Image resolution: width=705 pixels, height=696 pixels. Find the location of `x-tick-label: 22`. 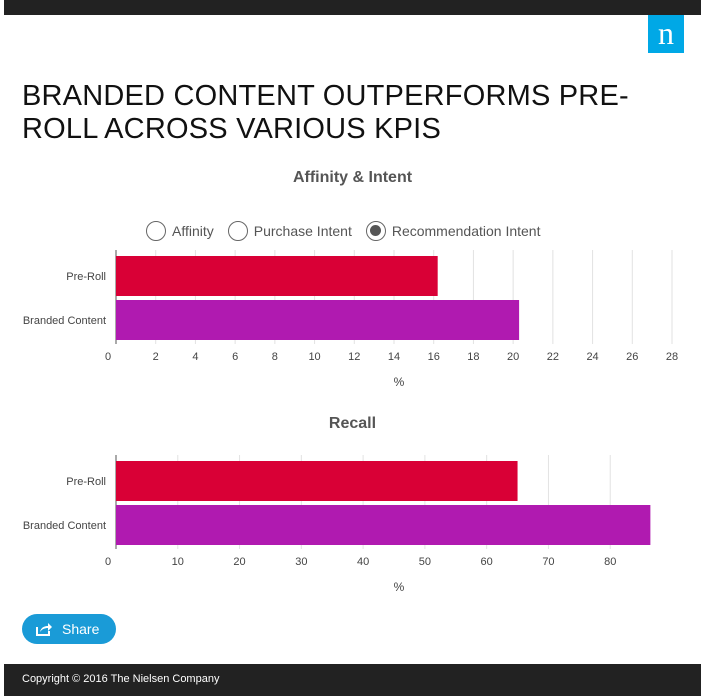

x-tick-label: 22 is located at coordinates (553, 357).